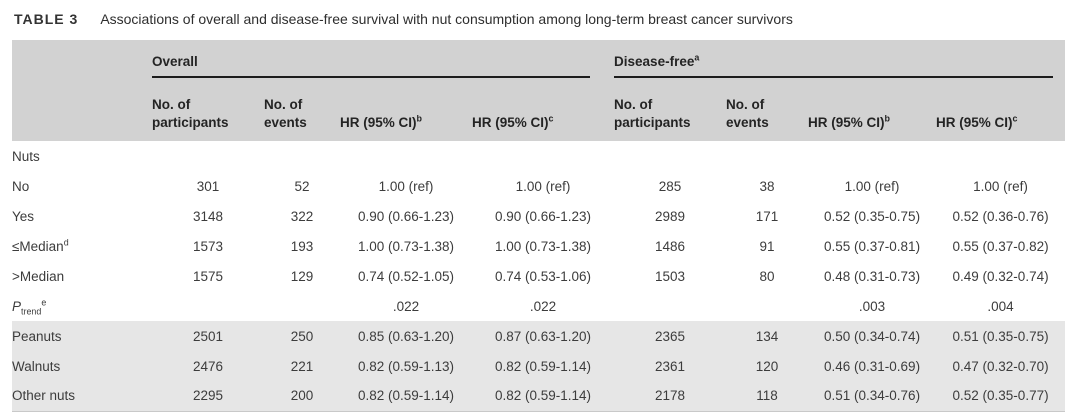 The image size is (1080, 412). What do you see at coordinates (82, 366) in the screenshot?
I see `row-label: Walnuts` at bounding box center [82, 366].